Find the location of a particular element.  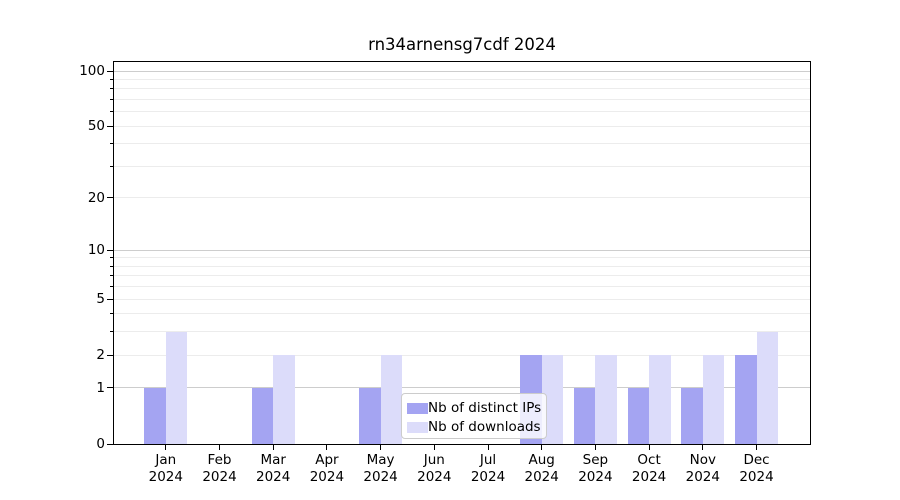

x-tick-label-aug: Aug 2024 is located at coordinates (542, 469).